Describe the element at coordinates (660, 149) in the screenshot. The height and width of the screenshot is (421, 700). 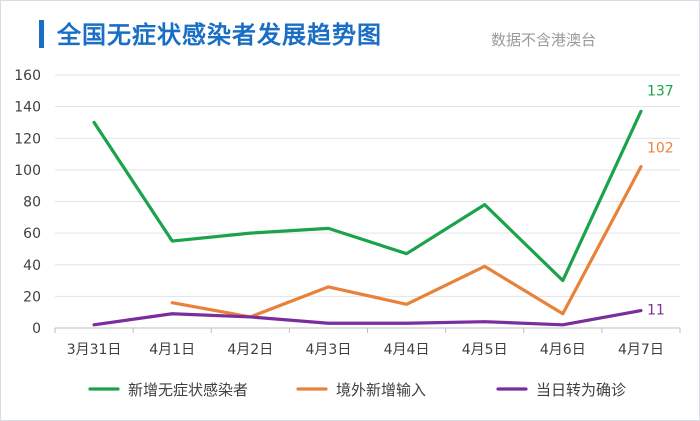
I see `data-label: 102` at that location.